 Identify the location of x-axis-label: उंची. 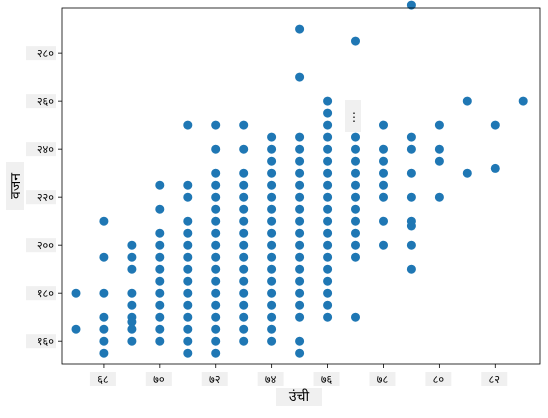
(299, 396).